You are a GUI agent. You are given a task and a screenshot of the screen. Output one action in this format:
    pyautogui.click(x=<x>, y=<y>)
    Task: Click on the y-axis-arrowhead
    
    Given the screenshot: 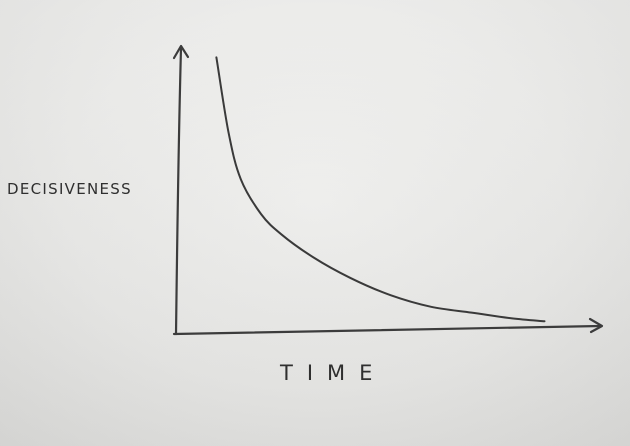 What is the action you would take?
    pyautogui.click(x=181, y=52)
    